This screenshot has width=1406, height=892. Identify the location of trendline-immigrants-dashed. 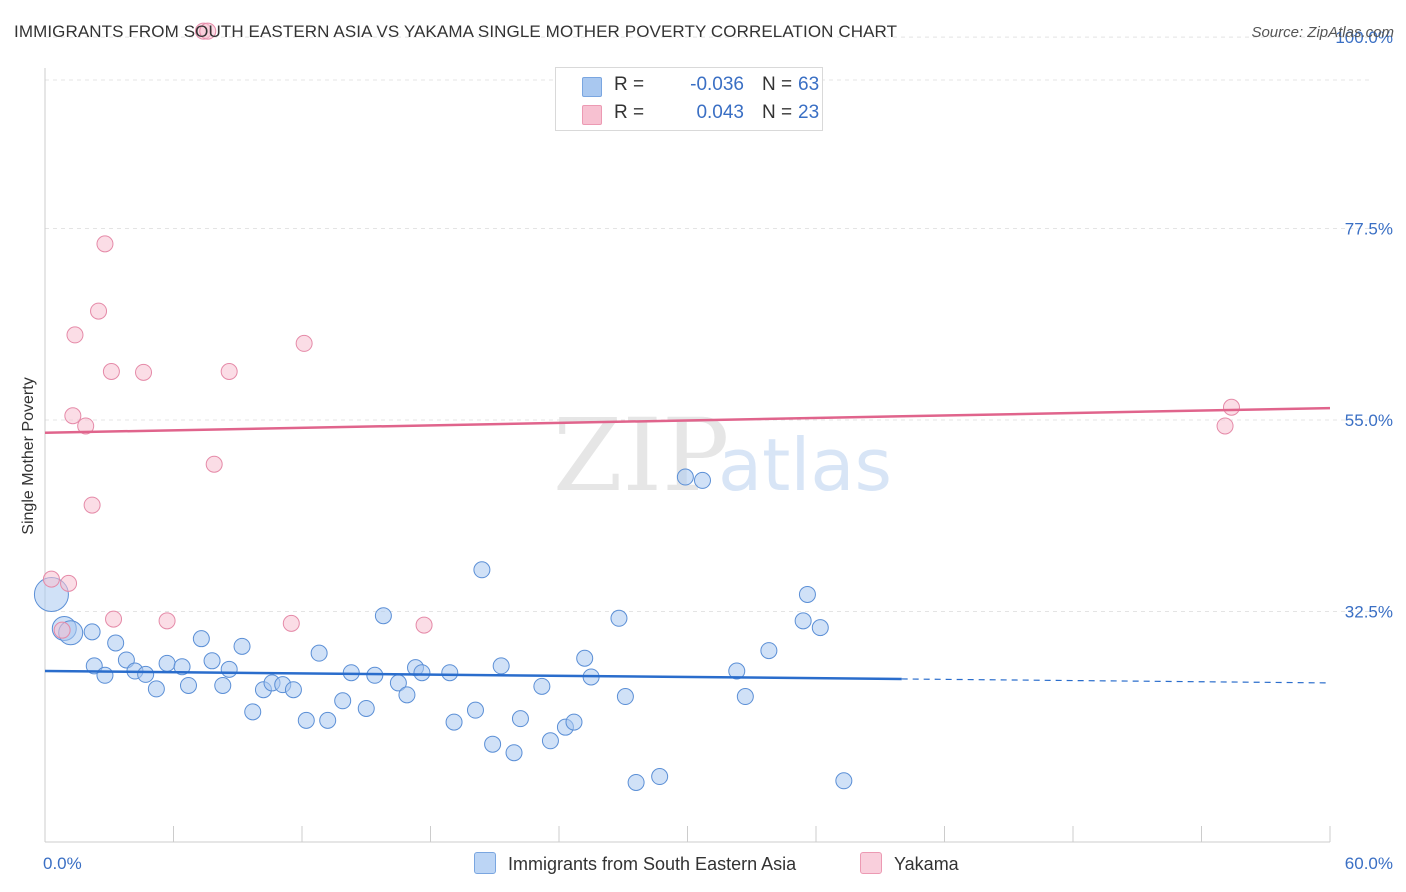
(1116, 681).